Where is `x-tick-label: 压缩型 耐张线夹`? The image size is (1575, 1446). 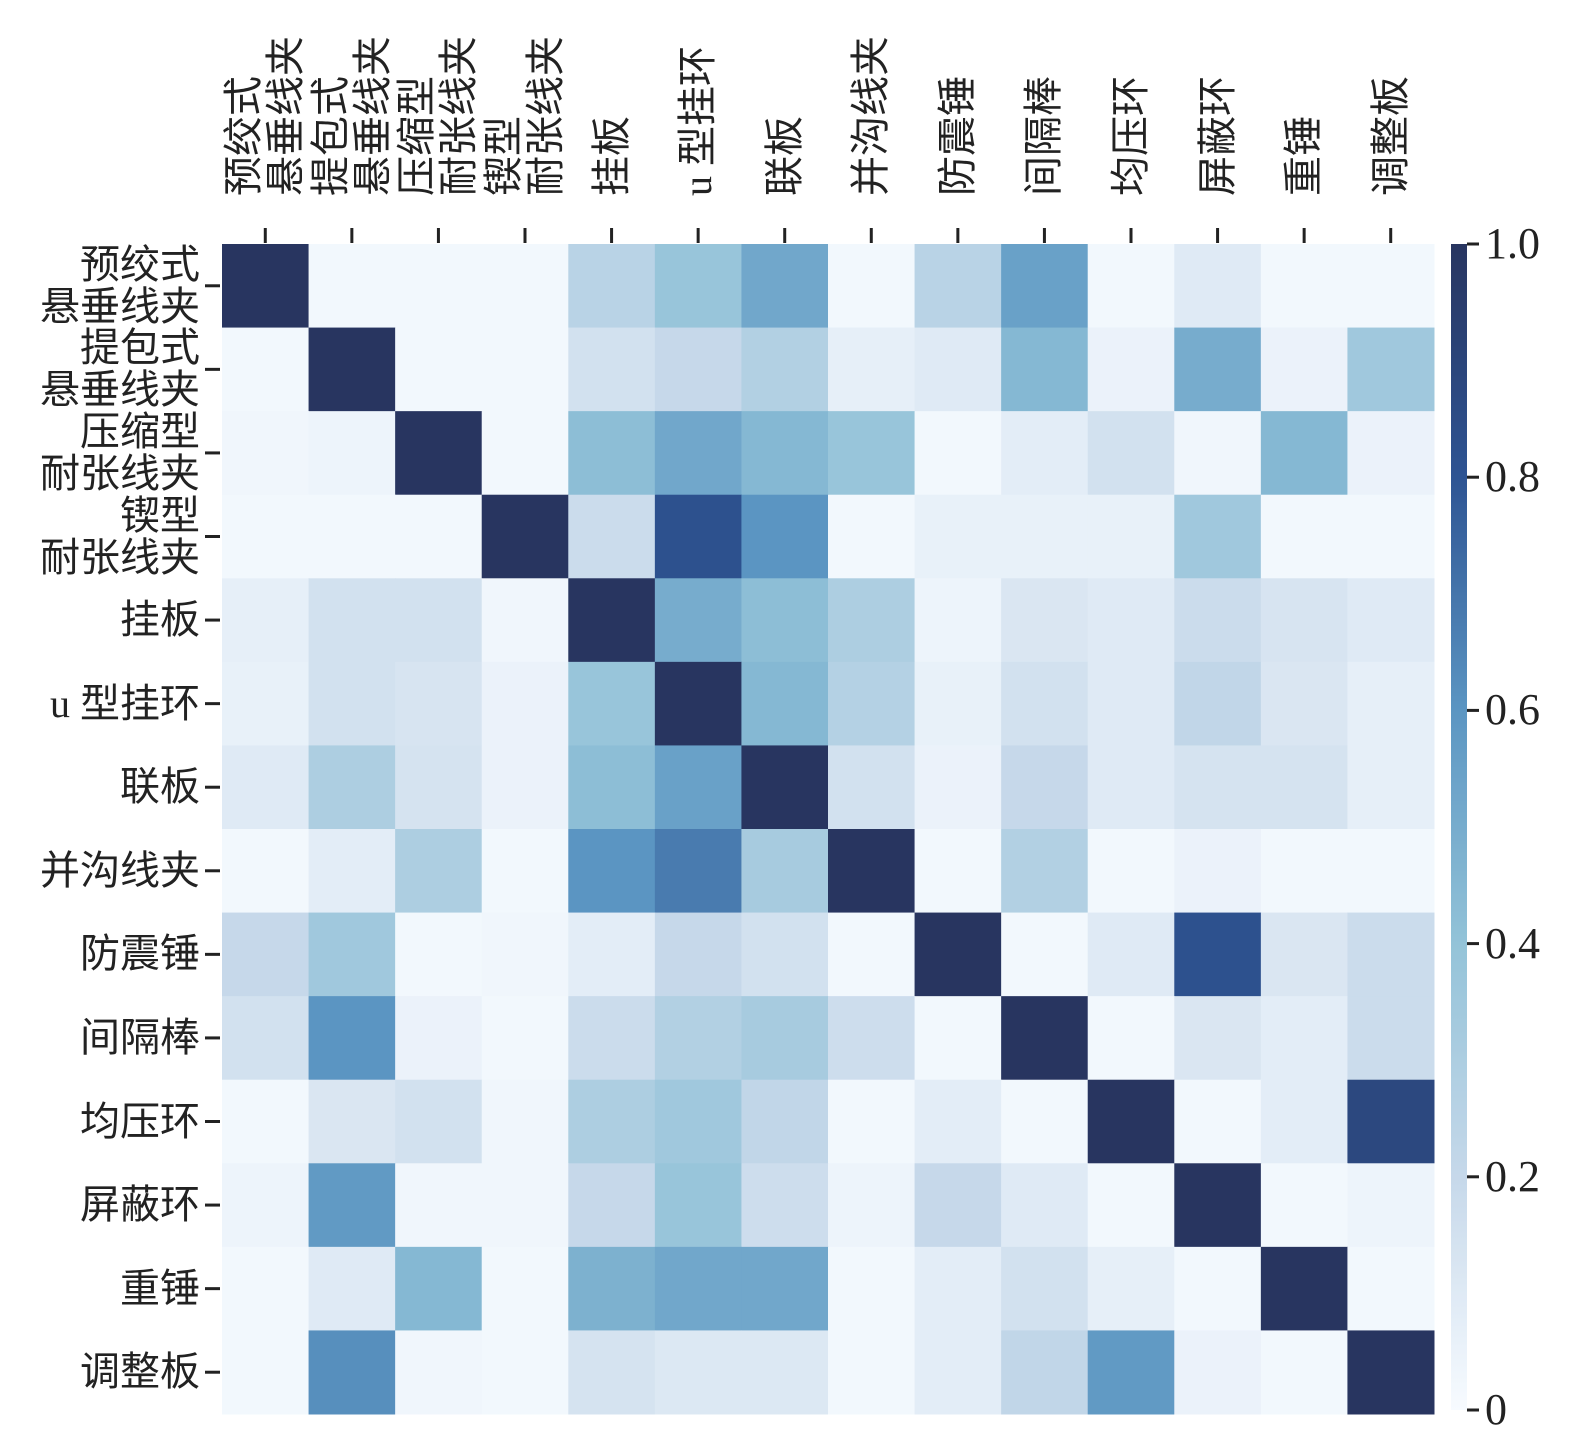
x-tick-label: 压缩型 耐张线夹 is located at coordinates (438, 116).